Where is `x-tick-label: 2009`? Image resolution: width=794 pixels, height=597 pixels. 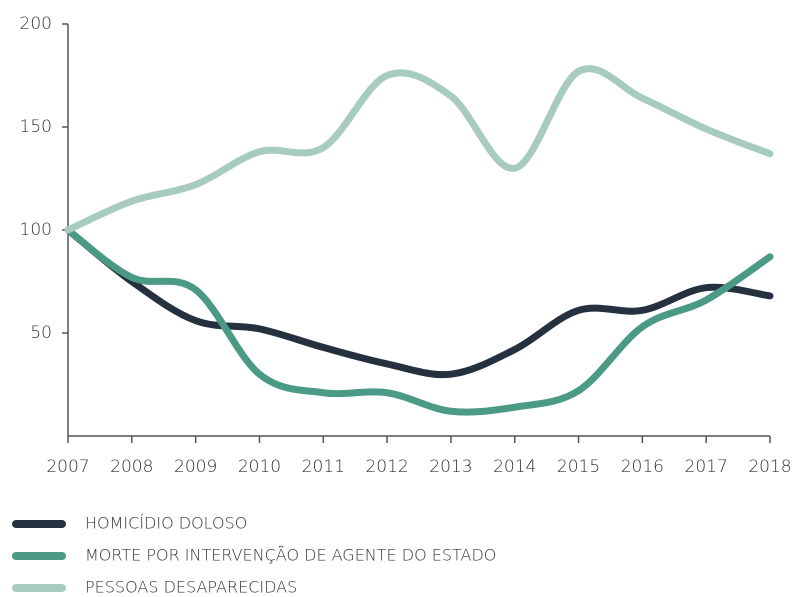 x-tick-label: 2009 is located at coordinates (195, 467).